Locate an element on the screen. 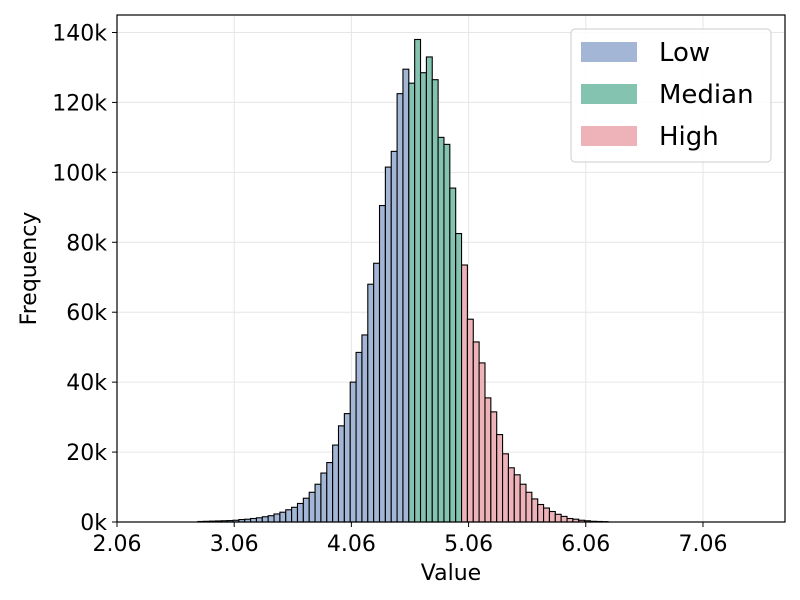 The image size is (800, 600). y-tick-label: 40k is located at coordinates (86, 383).